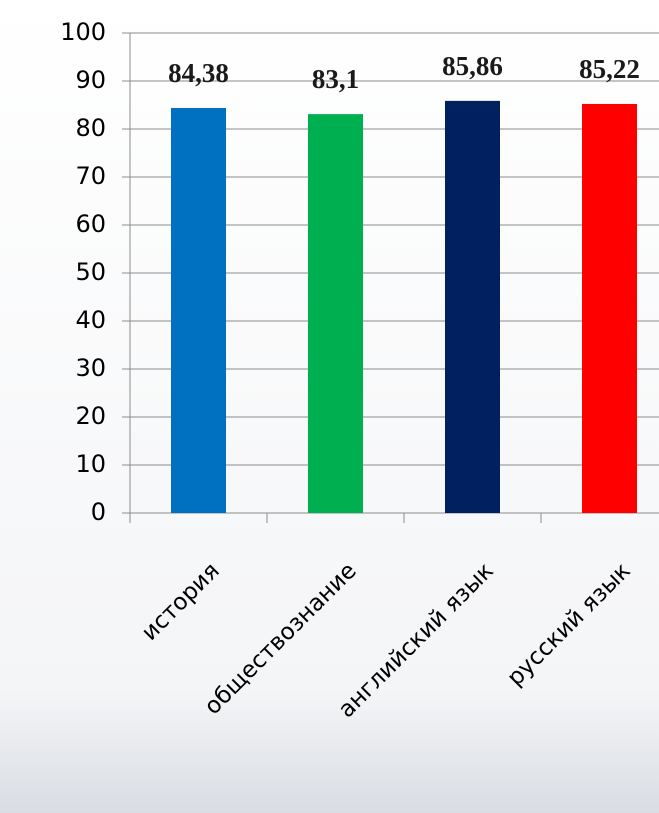 The height and width of the screenshot is (813, 659). Describe the element at coordinates (98, 512) in the screenshot. I see `y-tick-label: 0` at that location.